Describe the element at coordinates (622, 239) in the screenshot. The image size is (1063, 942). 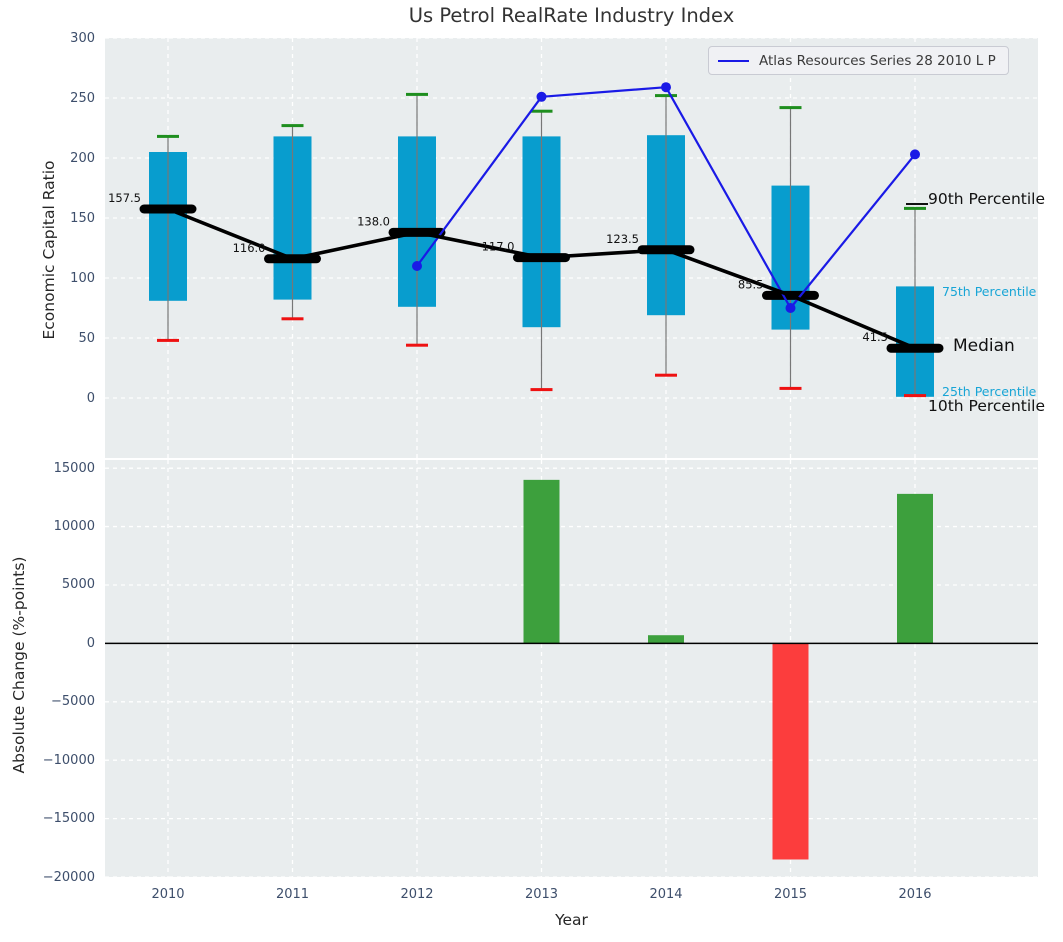
I see `median-value-label: 123.5` at that location.